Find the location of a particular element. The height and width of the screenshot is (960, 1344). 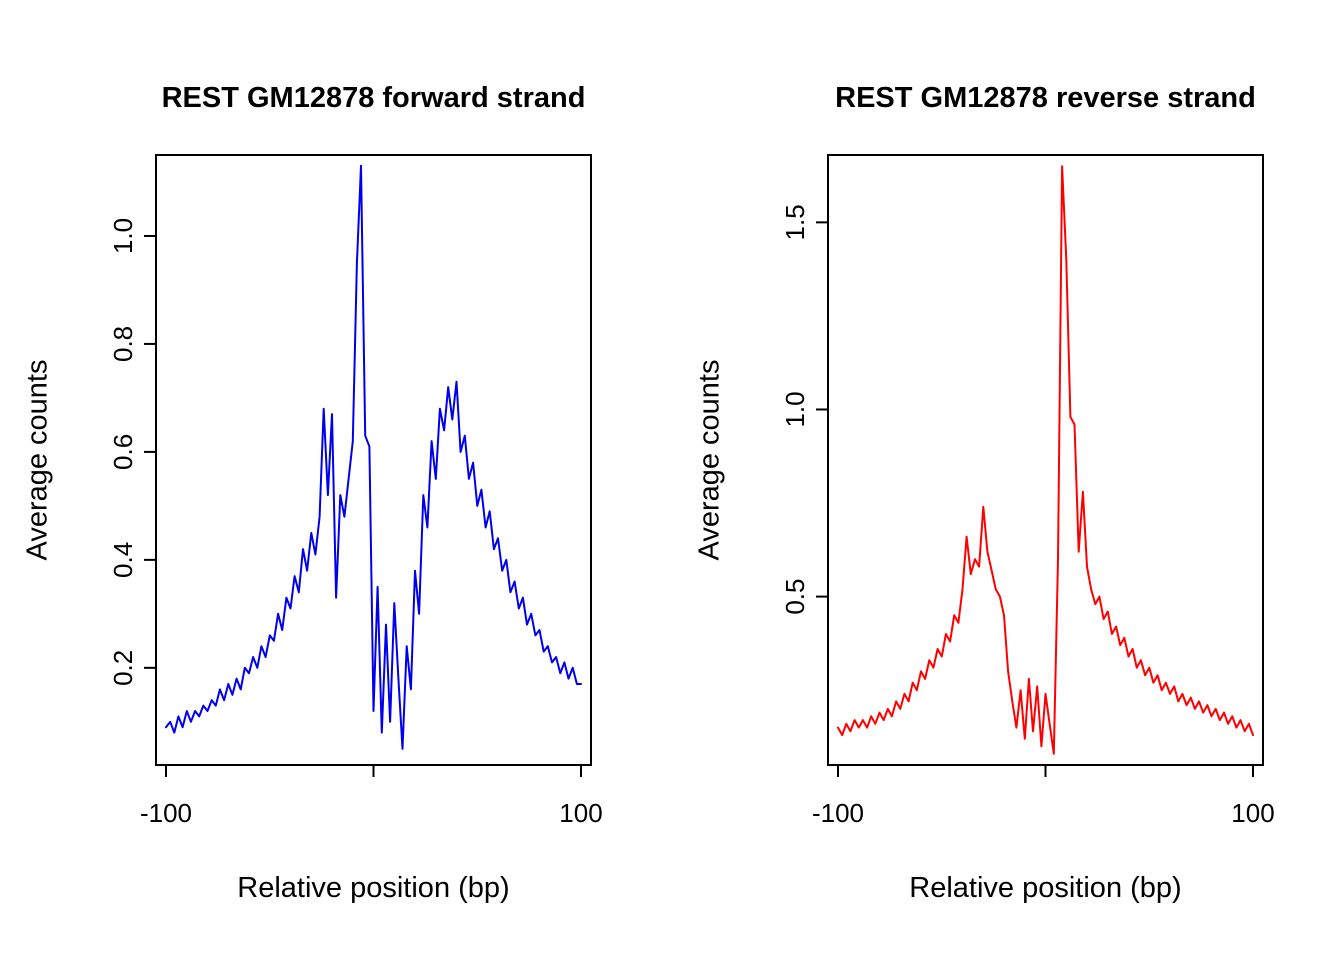

svg-text: 0.6 is located at coordinates (123, 452).